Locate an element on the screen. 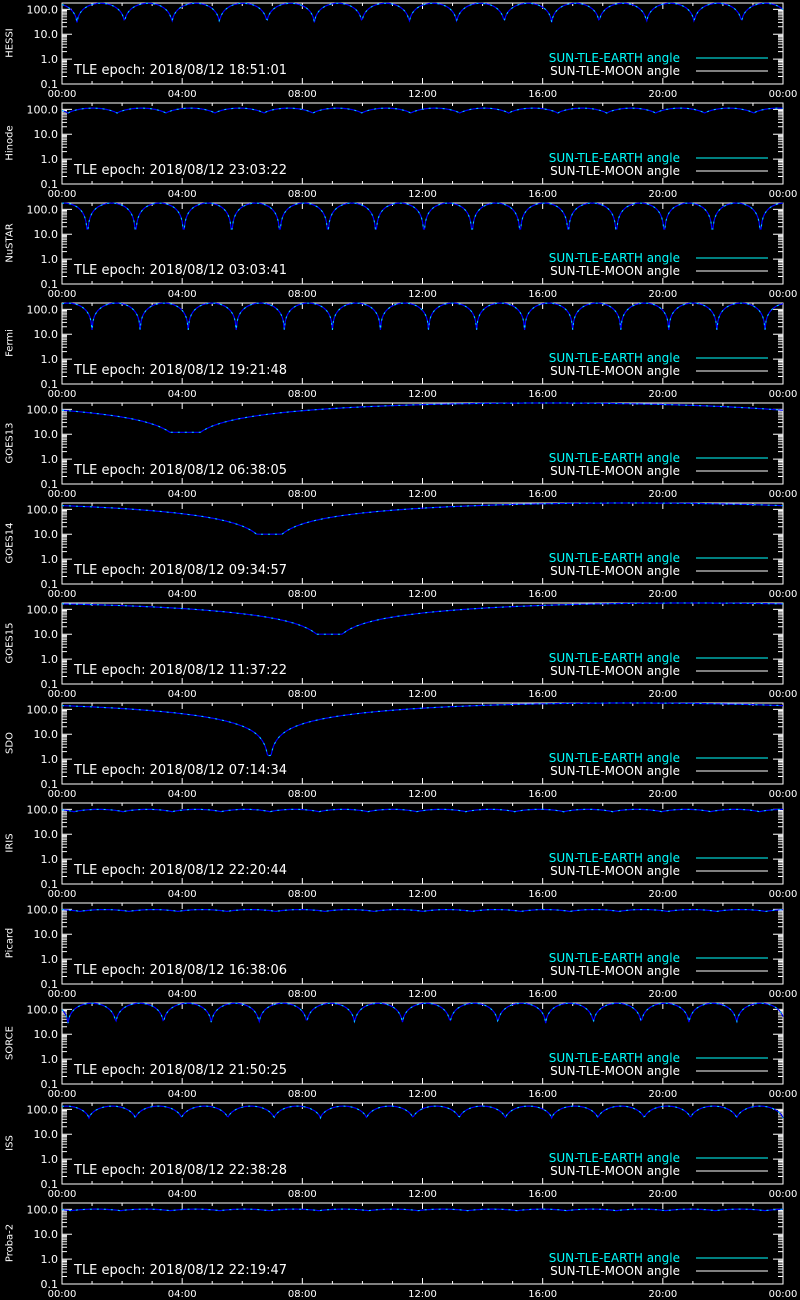 The width and height of the screenshot is (800, 1300). tle-epoch-label: TLE epoch: 2018/08/12 21:50:25 is located at coordinates (180, 1070).